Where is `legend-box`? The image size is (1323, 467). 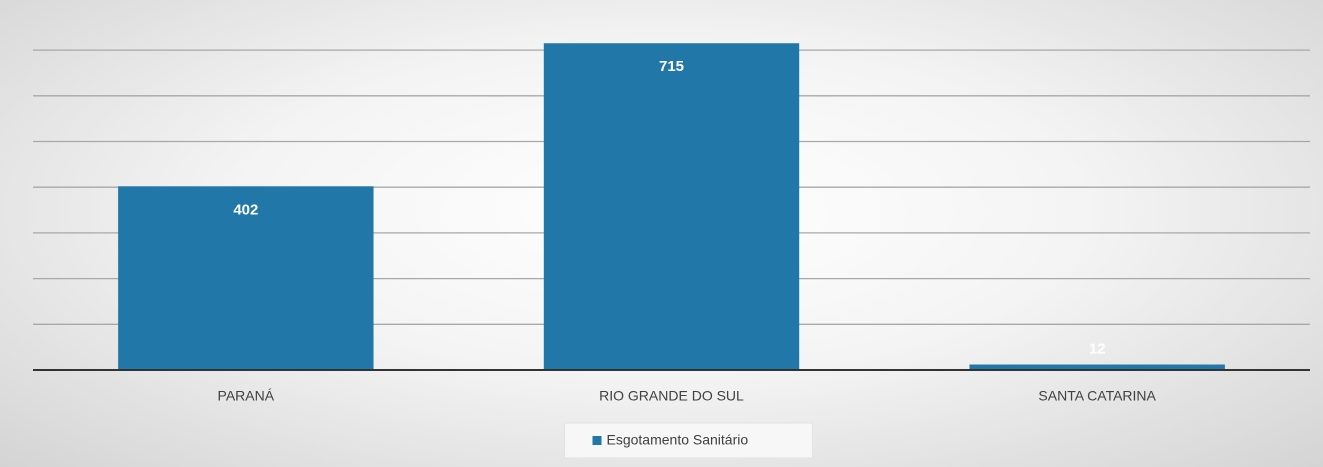 legend-box is located at coordinates (688, 440).